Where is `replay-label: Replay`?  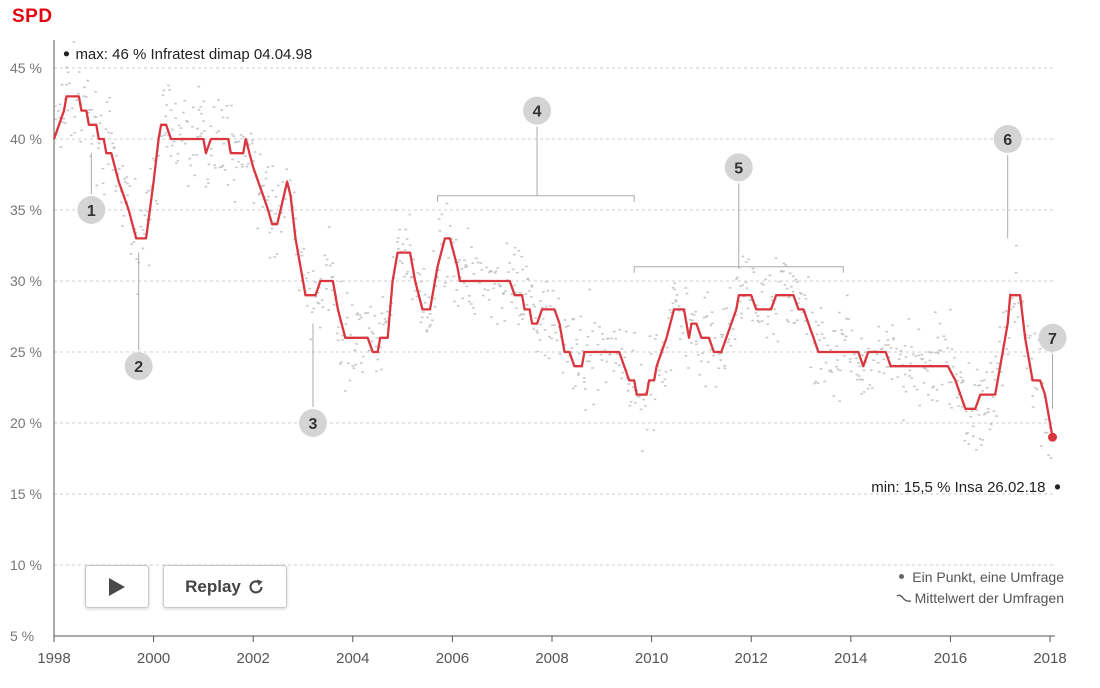 replay-label: Replay is located at coordinates (213, 586).